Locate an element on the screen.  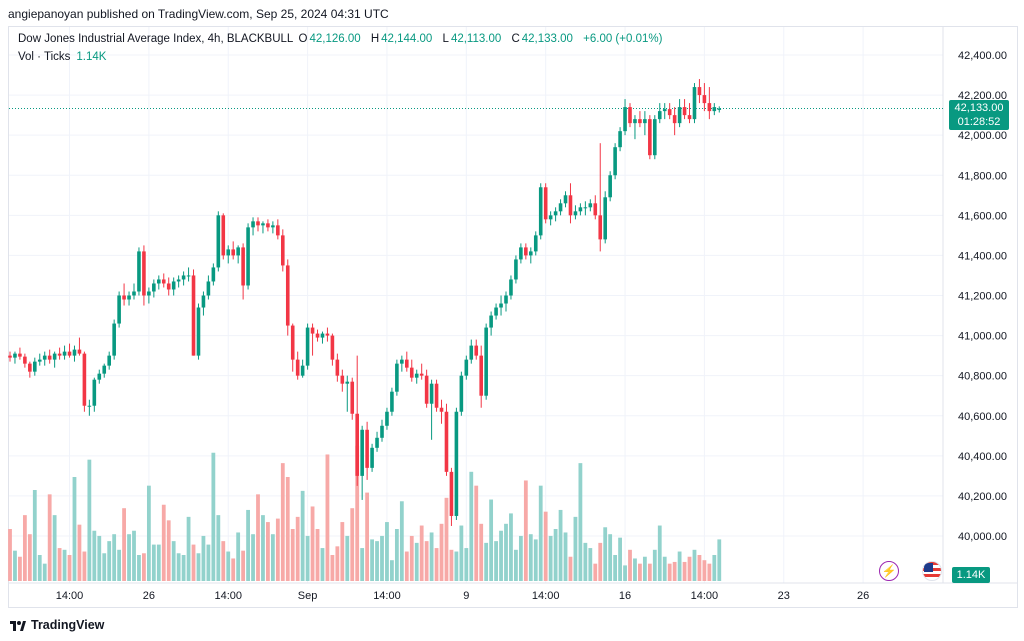
y-tick-label: 42,200.00 is located at coordinates (982, 96).